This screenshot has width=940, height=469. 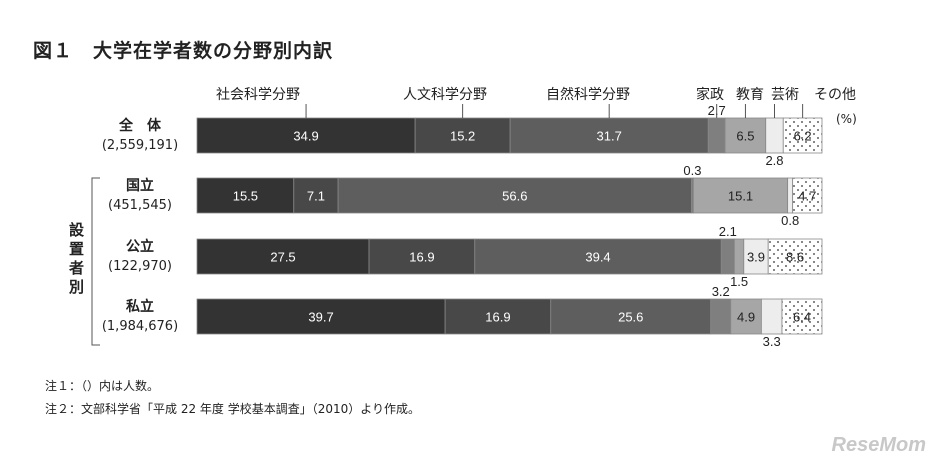 What do you see at coordinates (739, 281) in the screenshot?
I see `data-label: 1.5` at bounding box center [739, 281].